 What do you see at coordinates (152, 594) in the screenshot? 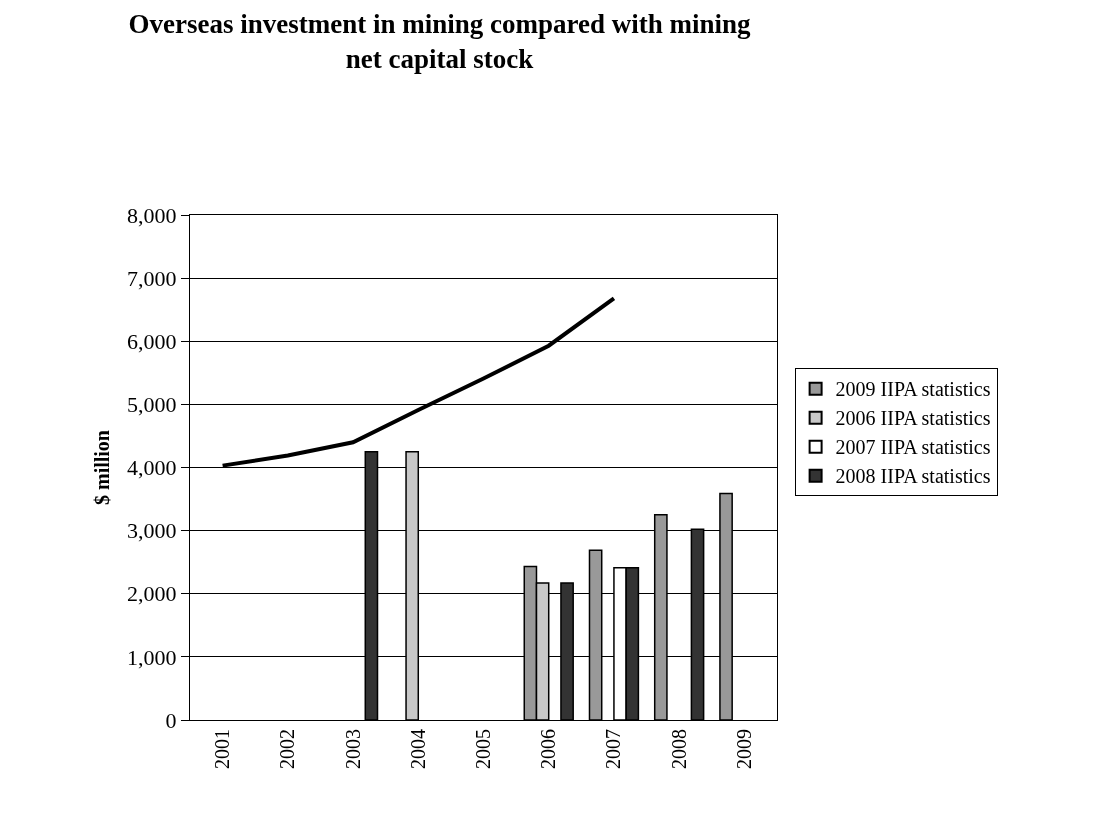
I see `y-tick-label: 2,000` at bounding box center [152, 594].